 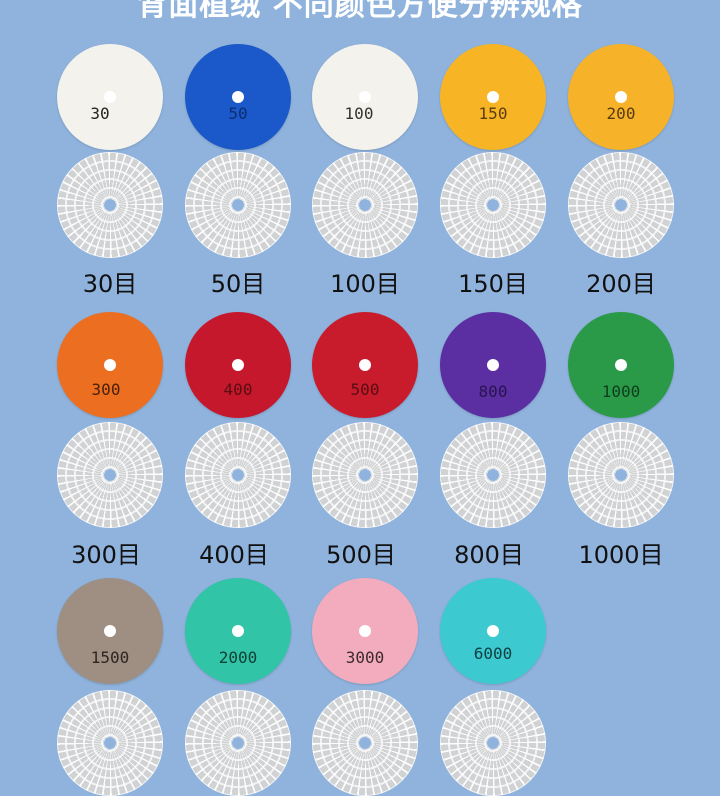 What do you see at coordinates (493, 653) in the screenshot?
I see `disc-number: 6000` at bounding box center [493, 653].